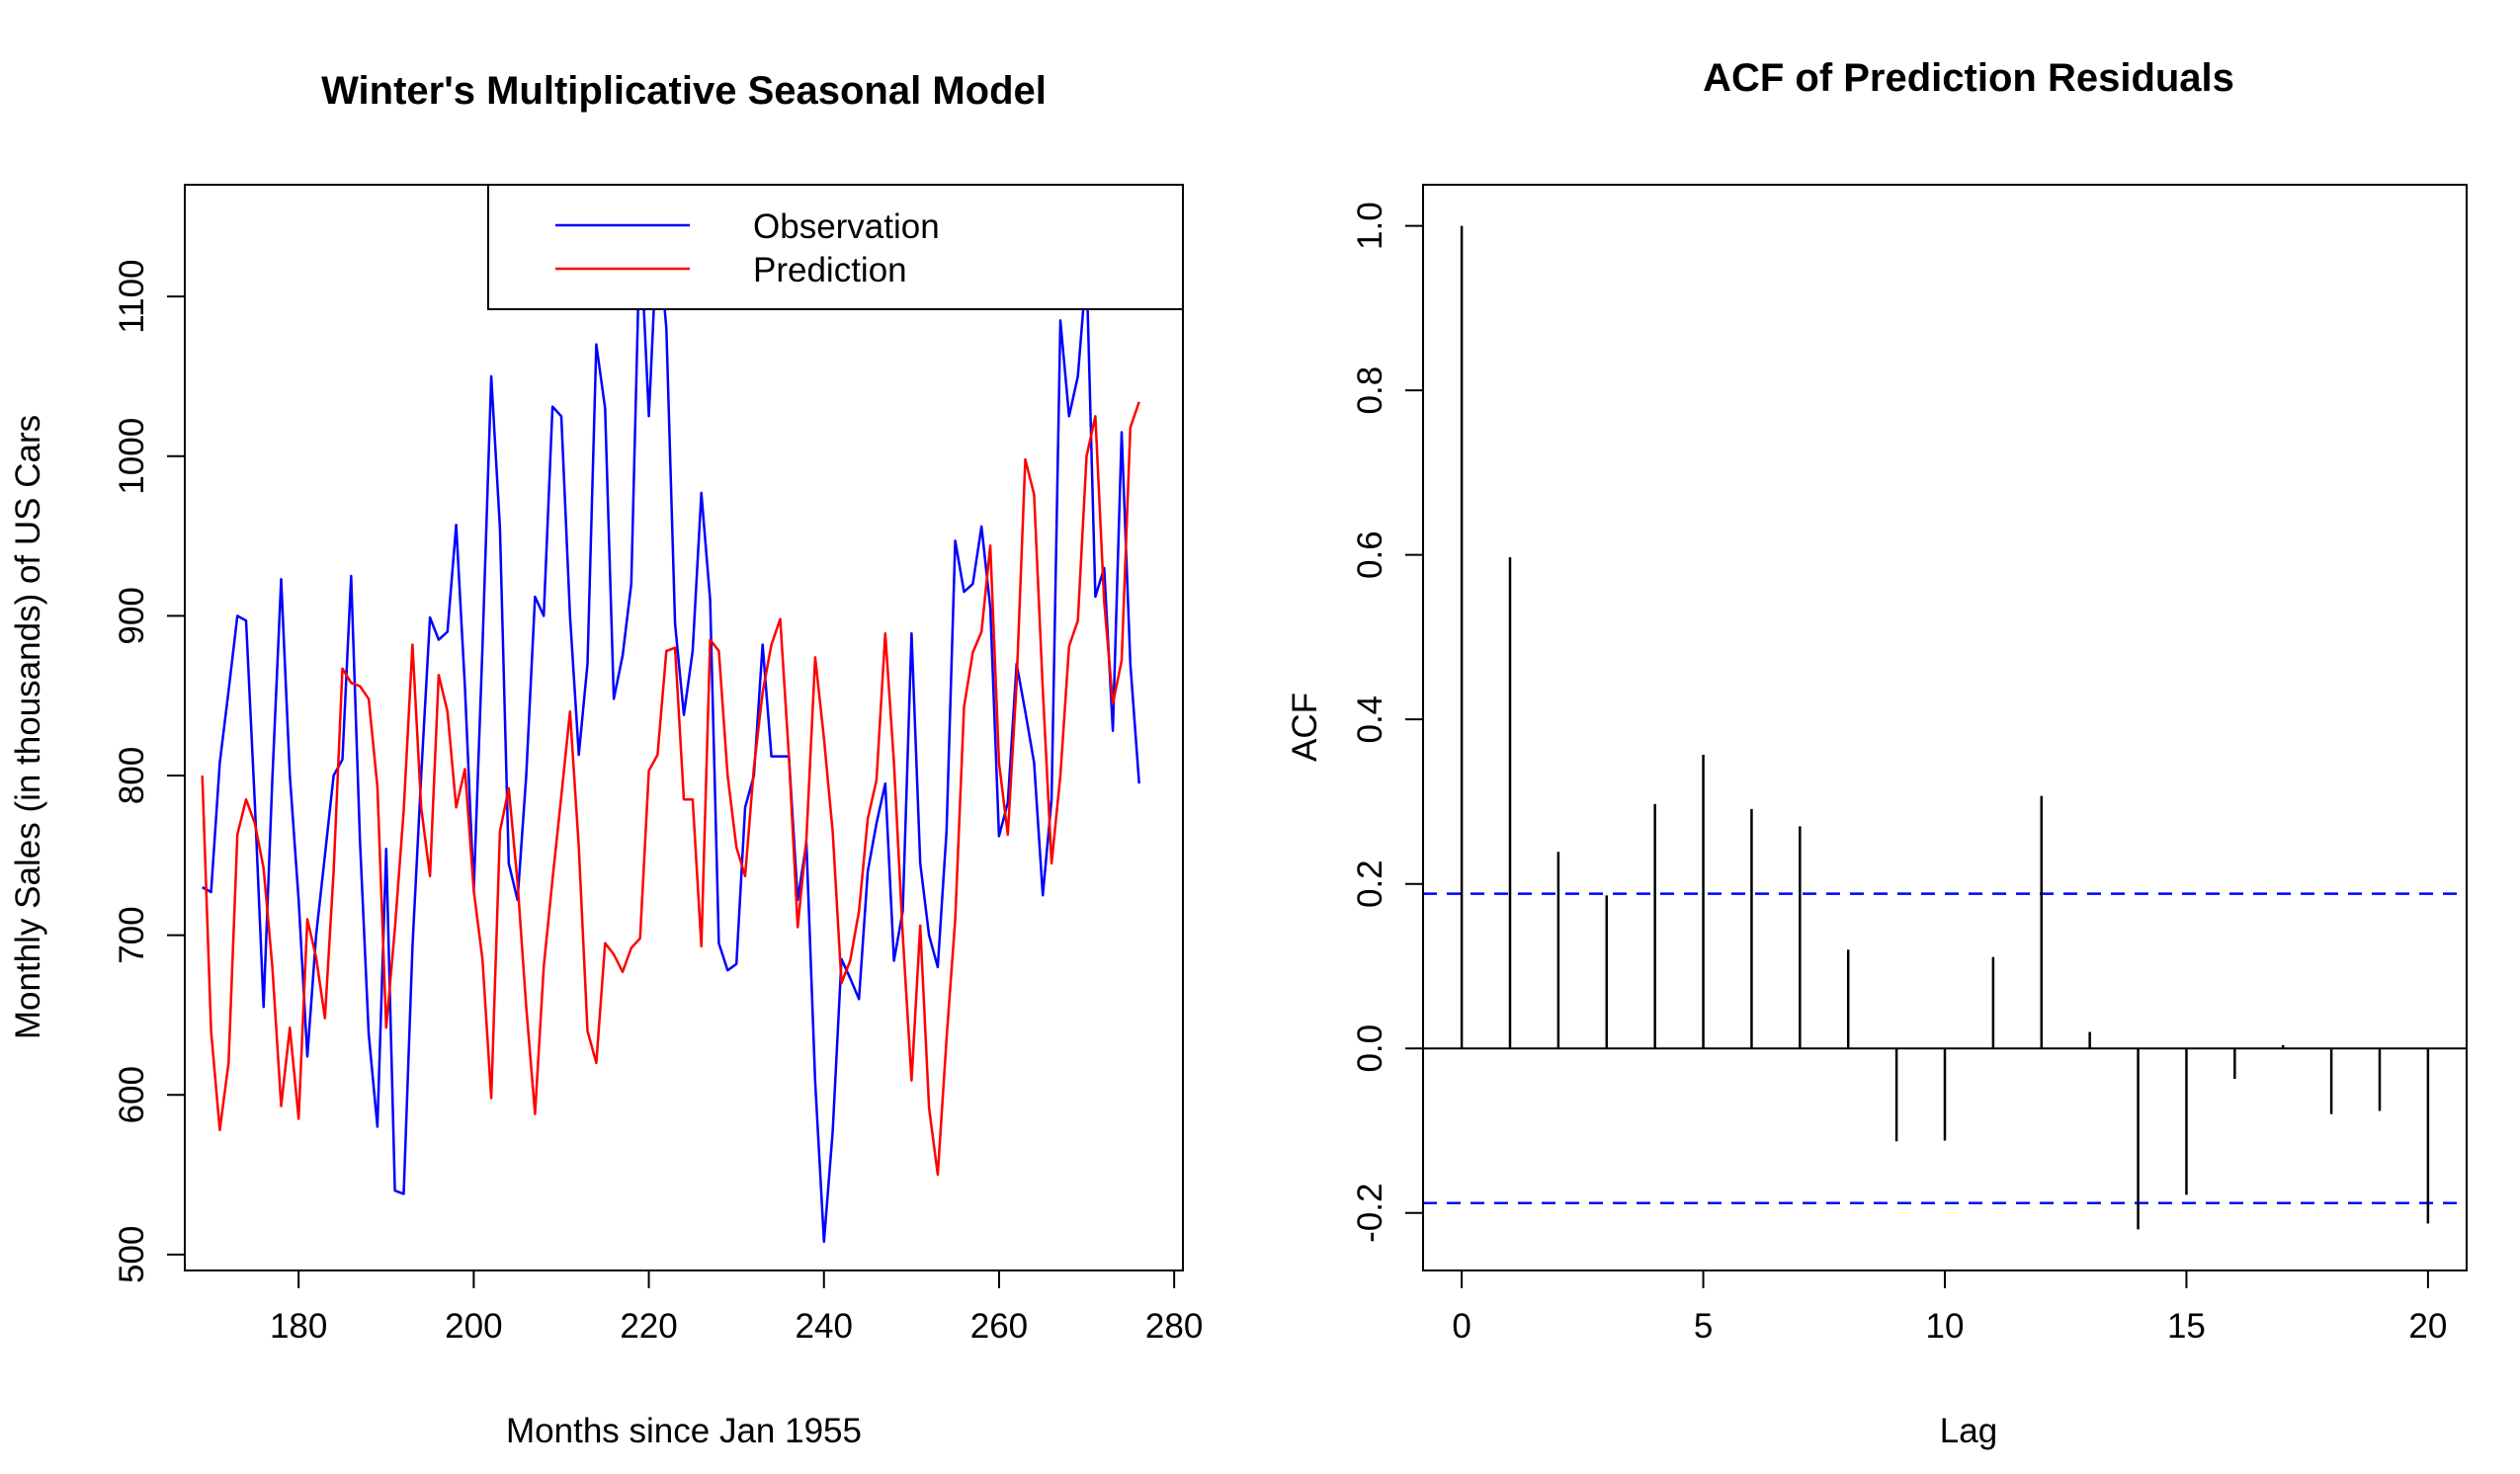  What do you see at coordinates (2186, 1327) in the screenshot?
I see `right-x-tick-label: 15` at bounding box center [2186, 1327].